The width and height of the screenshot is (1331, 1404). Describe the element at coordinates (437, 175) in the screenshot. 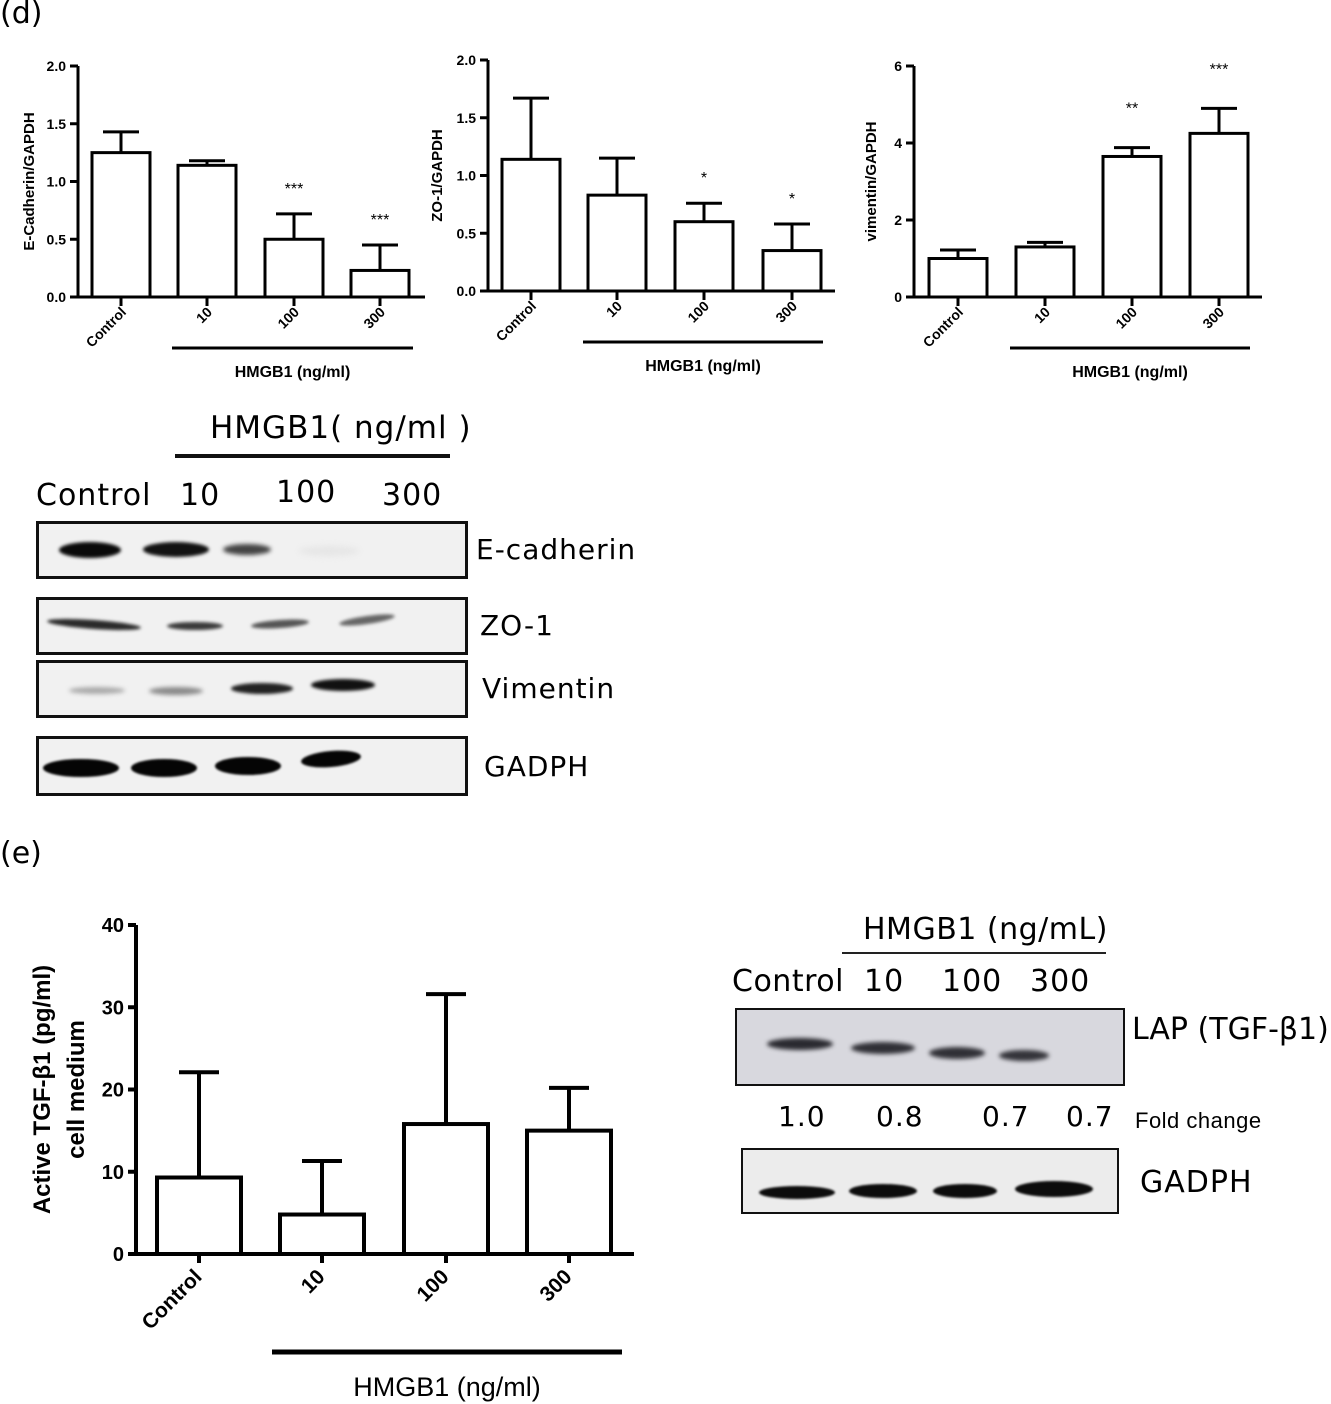

I see `y-axis-label: ZO-1/GAPDH` at that location.